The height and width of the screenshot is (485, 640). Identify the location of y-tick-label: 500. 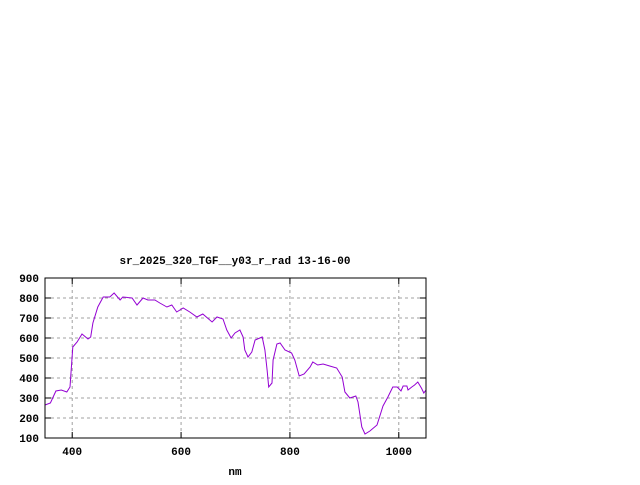
(29, 360).